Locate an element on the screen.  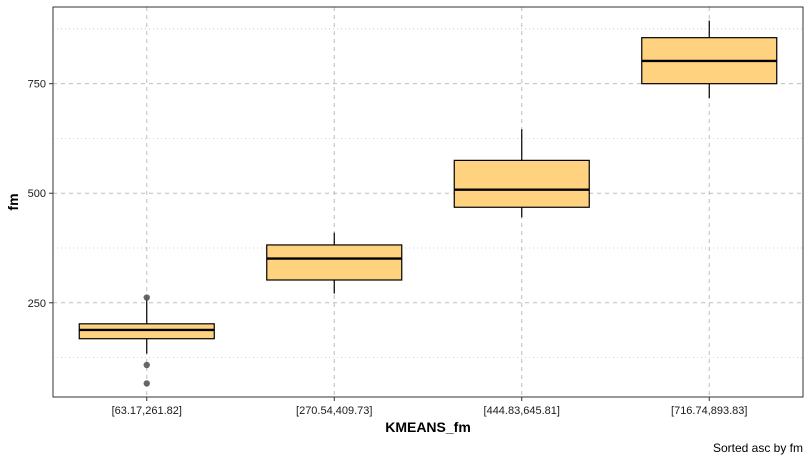
x-tick-label: [270.54,409.73] is located at coordinates (334, 411).